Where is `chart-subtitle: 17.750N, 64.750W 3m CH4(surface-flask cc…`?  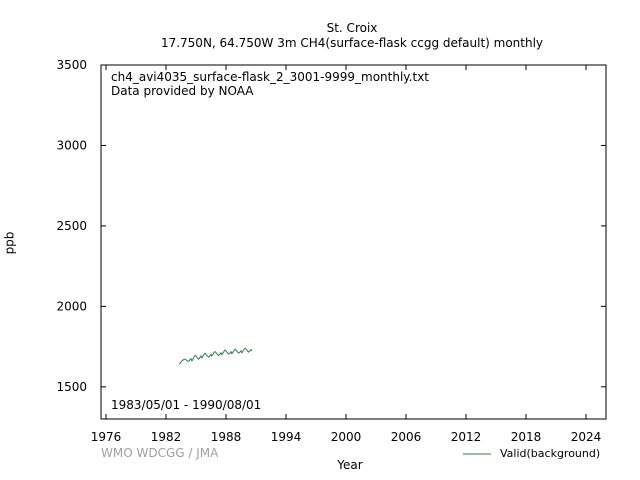 chart-subtitle: 17.750N, 64.750W 3m CH4(surface-flask cc… is located at coordinates (352, 43).